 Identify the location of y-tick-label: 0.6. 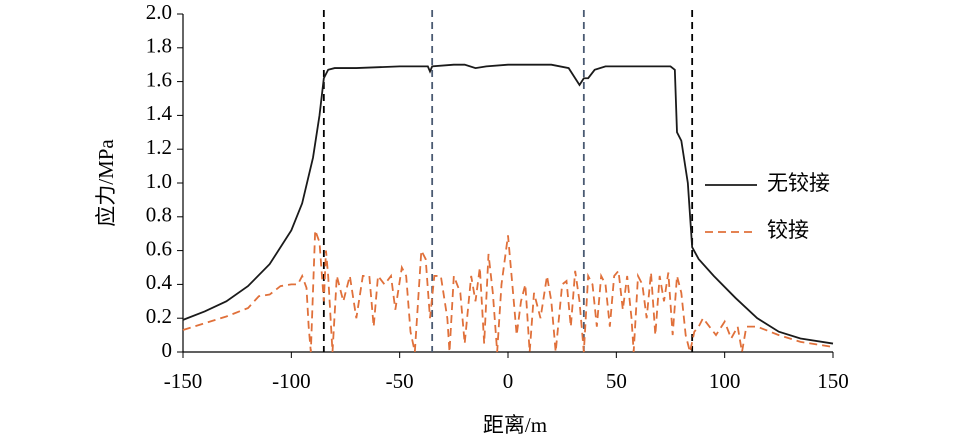
(159, 248).